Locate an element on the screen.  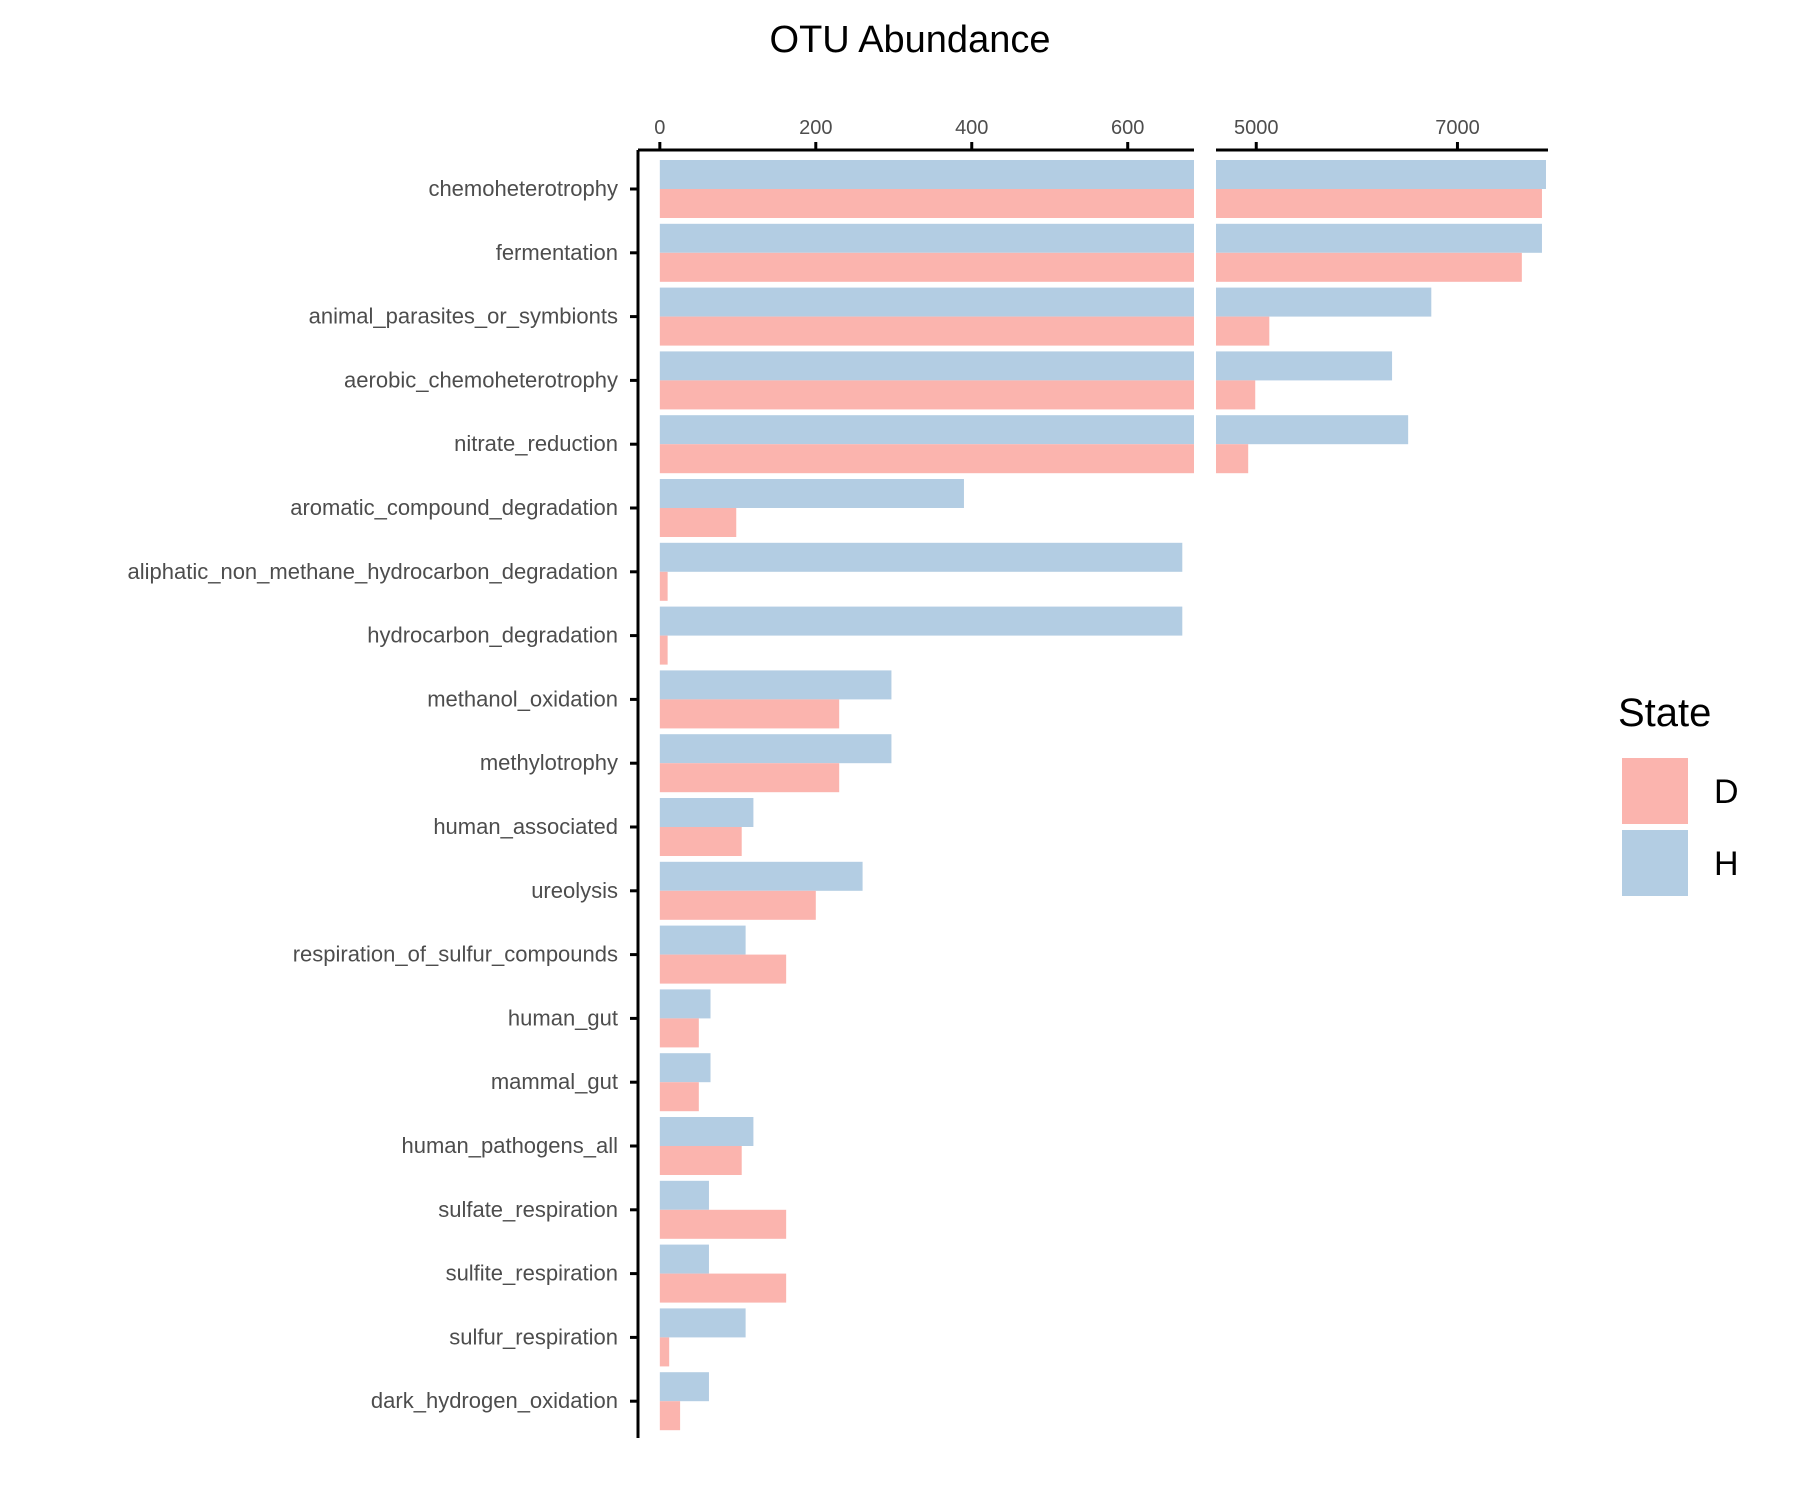
category-label: human_gut is located at coordinates (563, 1017).